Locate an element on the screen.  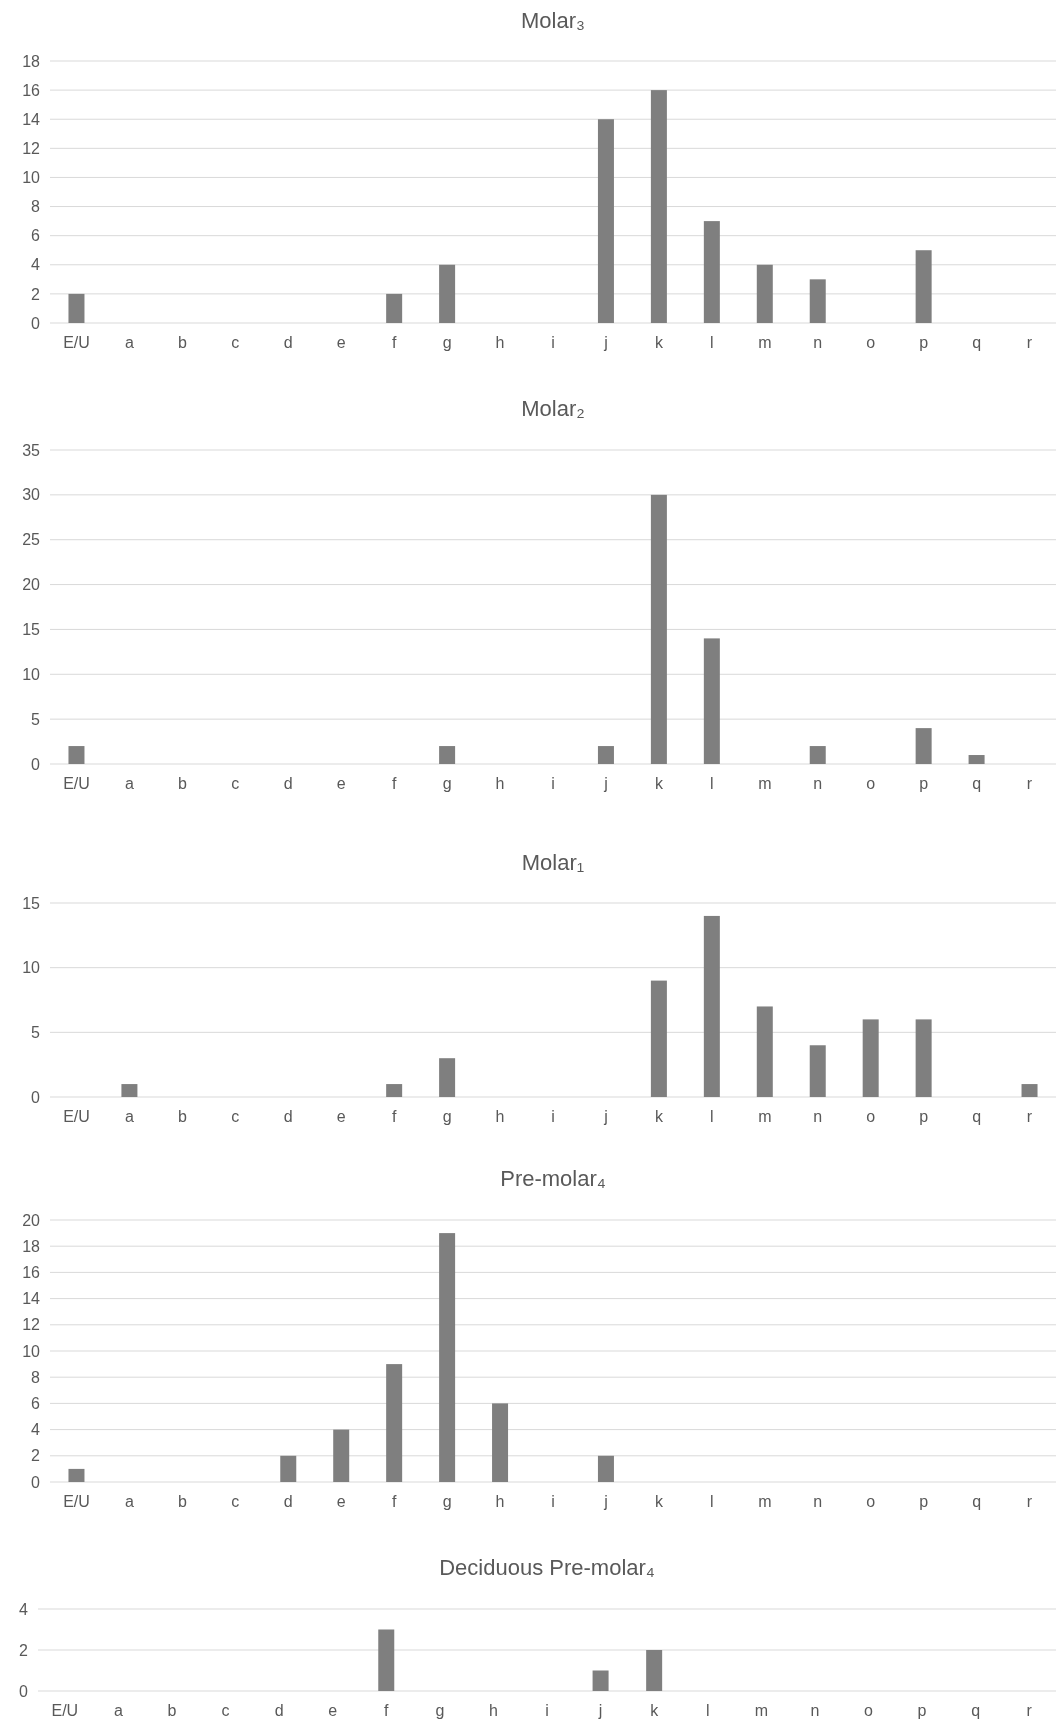
y-tick-label: 35 is located at coordinates (31, 450).